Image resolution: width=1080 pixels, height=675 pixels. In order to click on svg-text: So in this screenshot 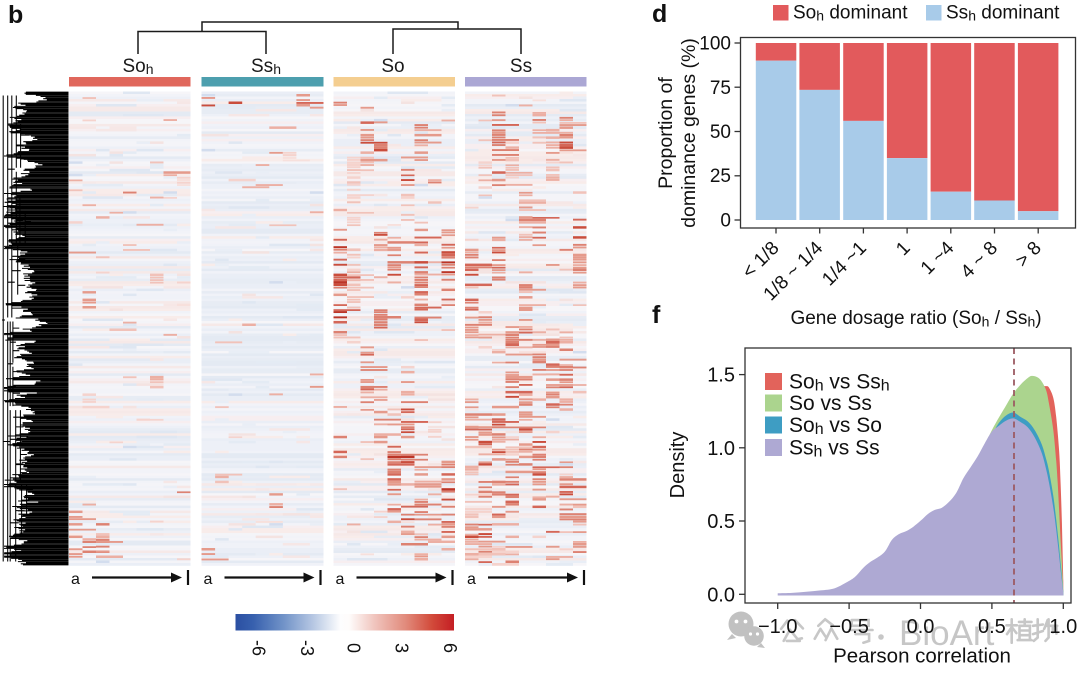, I will do `click(392, 66)`.